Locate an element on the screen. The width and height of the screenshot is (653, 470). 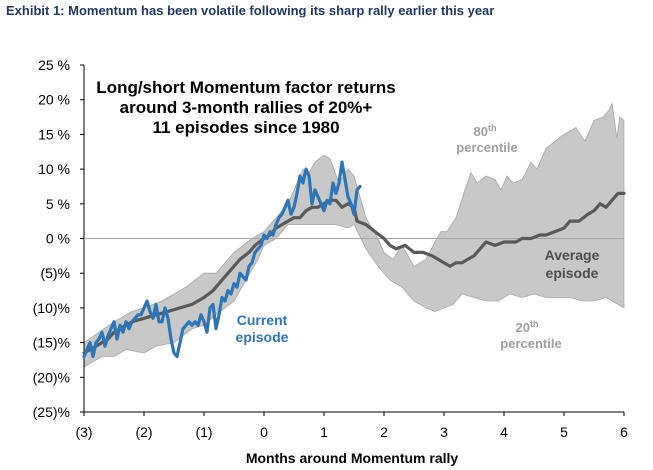
y-tick-label: 10 % is located at coordinates (54, 169).